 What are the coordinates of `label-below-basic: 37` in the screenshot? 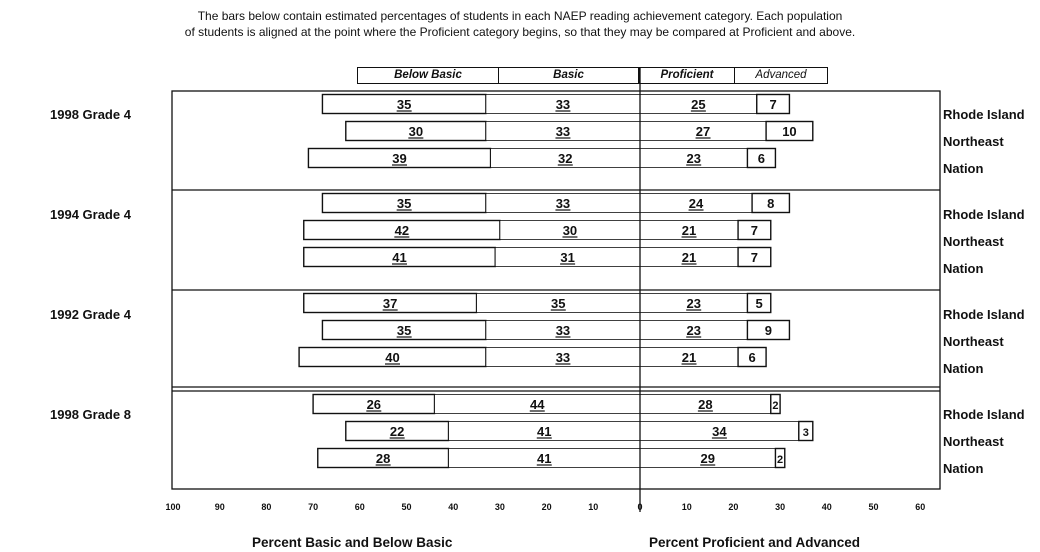 It's located at (390, 303).